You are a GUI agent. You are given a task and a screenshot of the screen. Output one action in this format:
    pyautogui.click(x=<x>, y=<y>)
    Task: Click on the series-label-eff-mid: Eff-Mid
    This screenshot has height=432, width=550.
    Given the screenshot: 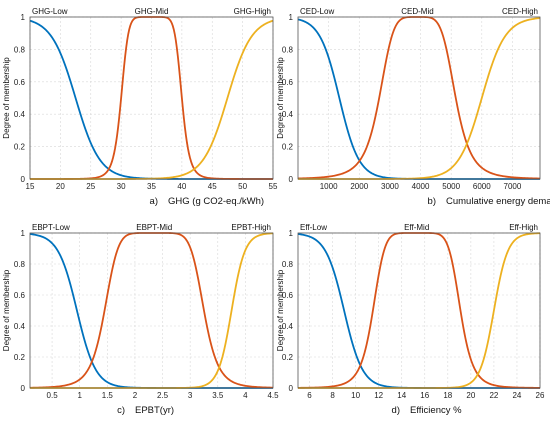 What is the action you would take?
    pyautogui.click(x=416, y=227)
    